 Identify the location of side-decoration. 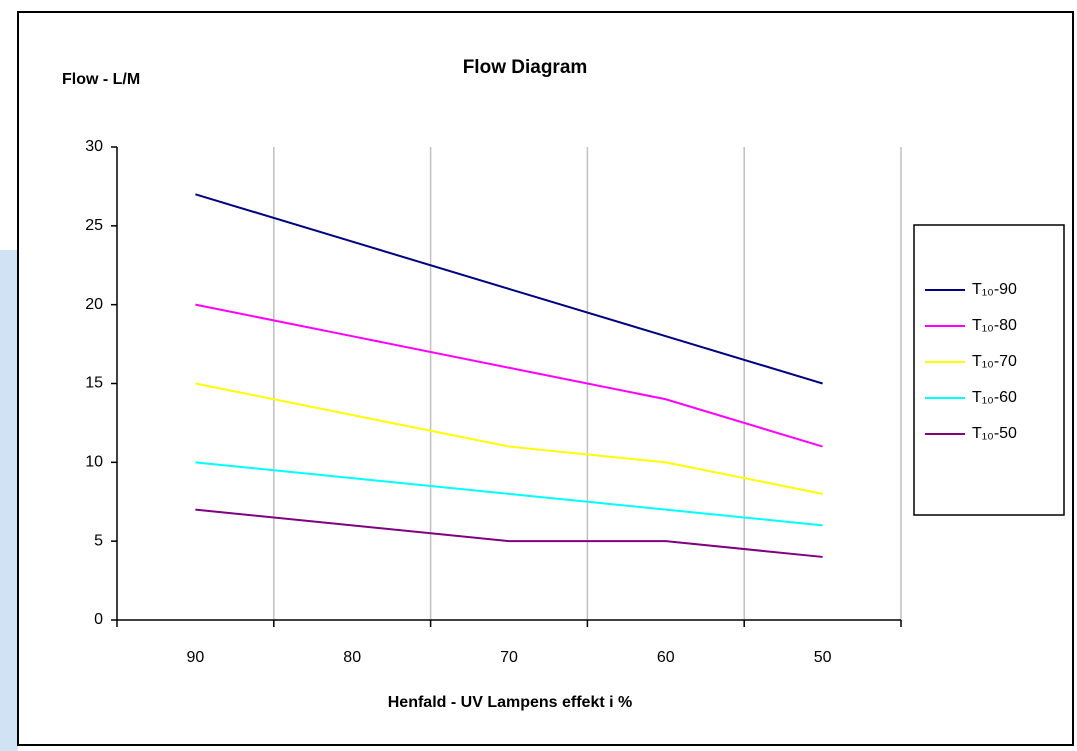
(9, 500).